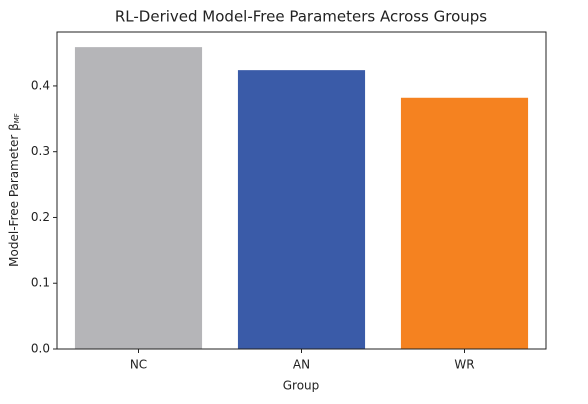  Describe the element at coordinates (138, 365) in the screenshot. I see `x-tick-label: NC` at that location.